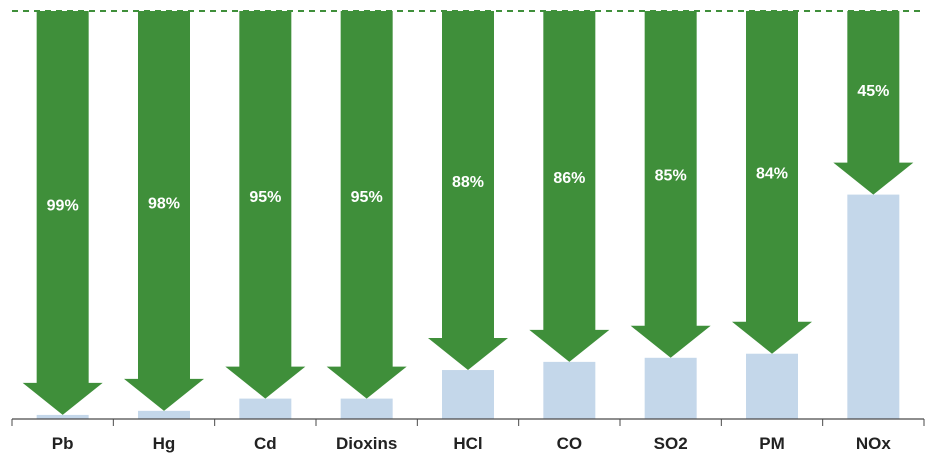  What do you see at coordinates (63, 205) in the screenshot?
I see `reduction-label: 99%` at bounding box center [63, 205].